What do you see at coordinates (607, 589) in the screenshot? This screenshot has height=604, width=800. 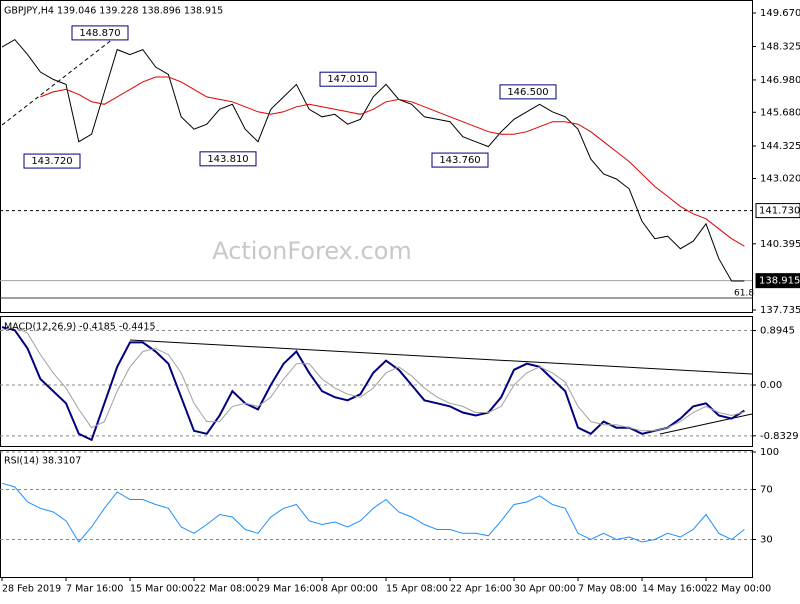 I see `x-tick-label: 7 May 08:00` at bounding box center [607, 589].